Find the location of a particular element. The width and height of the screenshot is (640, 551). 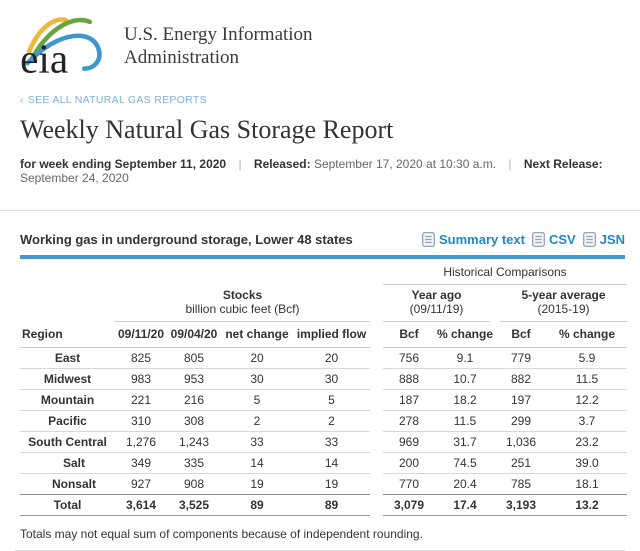

region-cell: Salt is located at coordinates (67, 463).